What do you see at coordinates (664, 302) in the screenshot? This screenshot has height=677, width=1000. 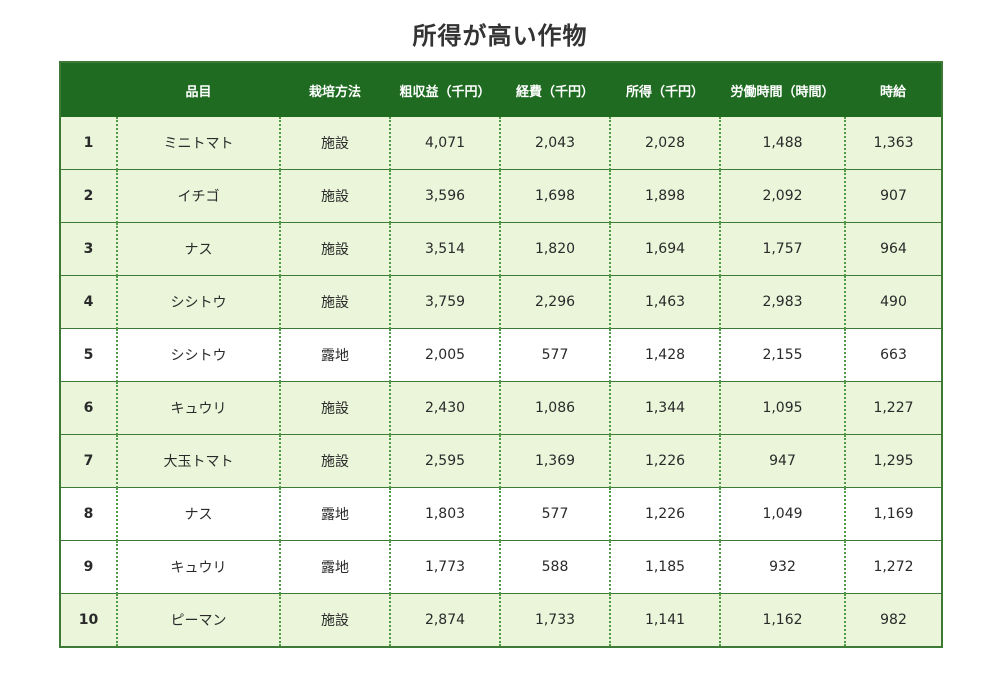 I see `income-cell: 1,463` at bounding box center [664, 302].